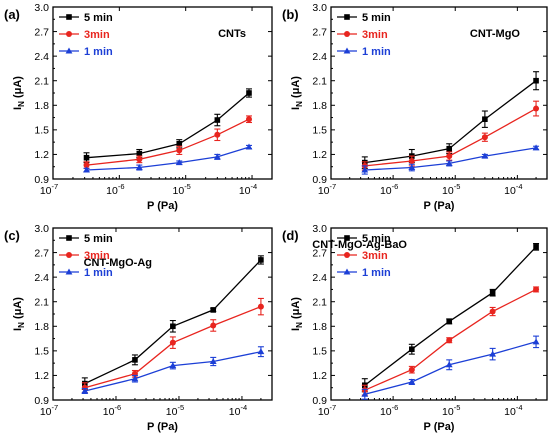  Describe the element at coordinates (290, 235) in the screenshot. I see `panel-letter: (d)` at that location.